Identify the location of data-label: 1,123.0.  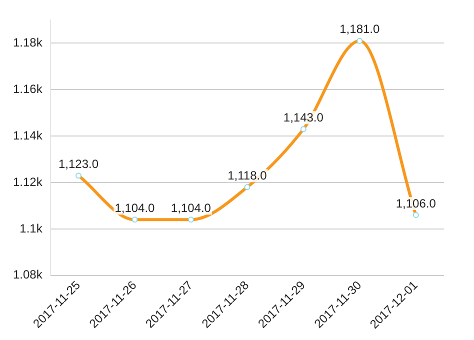
(78, 163).